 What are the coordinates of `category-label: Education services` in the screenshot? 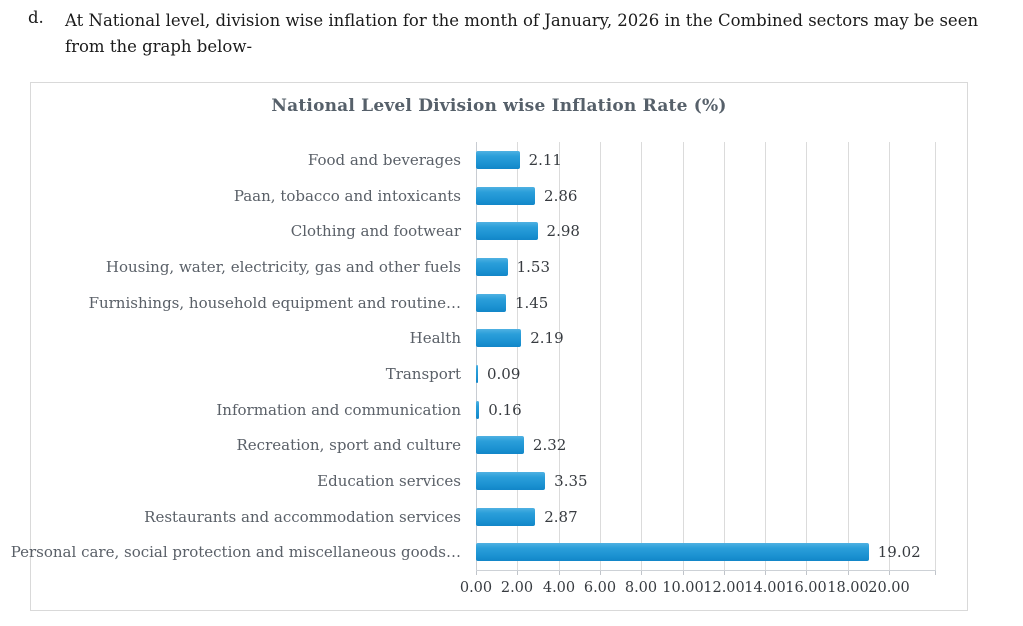 It's located at (389, 480).